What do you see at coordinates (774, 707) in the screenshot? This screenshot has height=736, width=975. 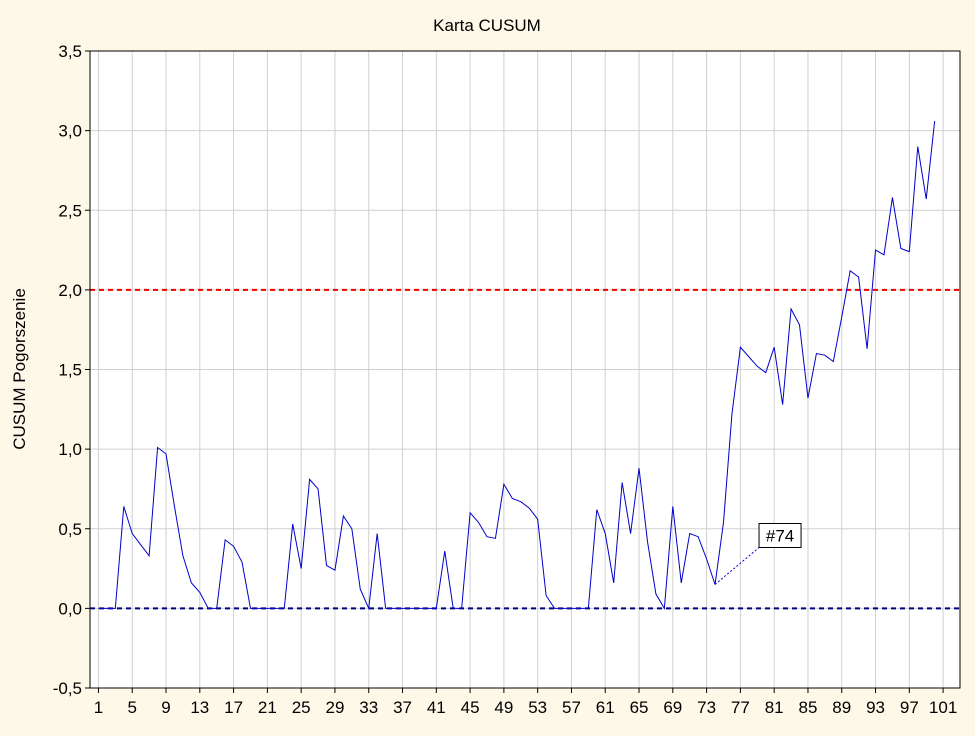 I see `x-tick-label: 81` at bounding box center [774, 707].